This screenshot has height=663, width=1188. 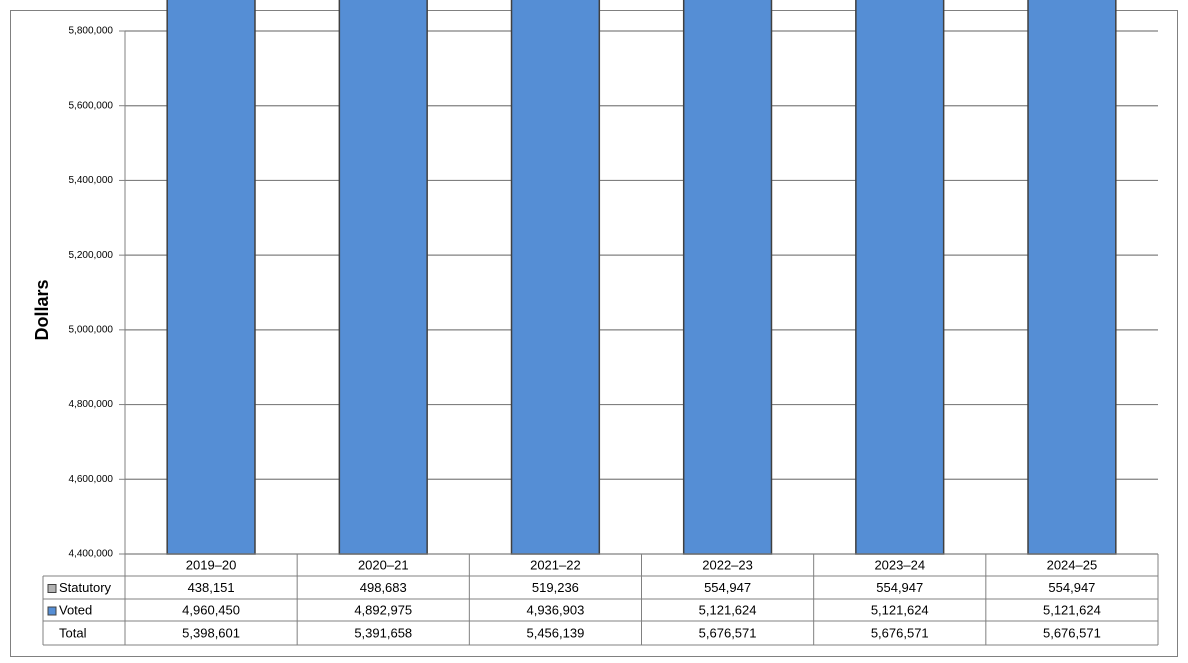 What do you see at coordinates (91, 554) in the screenshot?
I see `y-tick-label: 4,400,000` at bounding box center [91, 554].